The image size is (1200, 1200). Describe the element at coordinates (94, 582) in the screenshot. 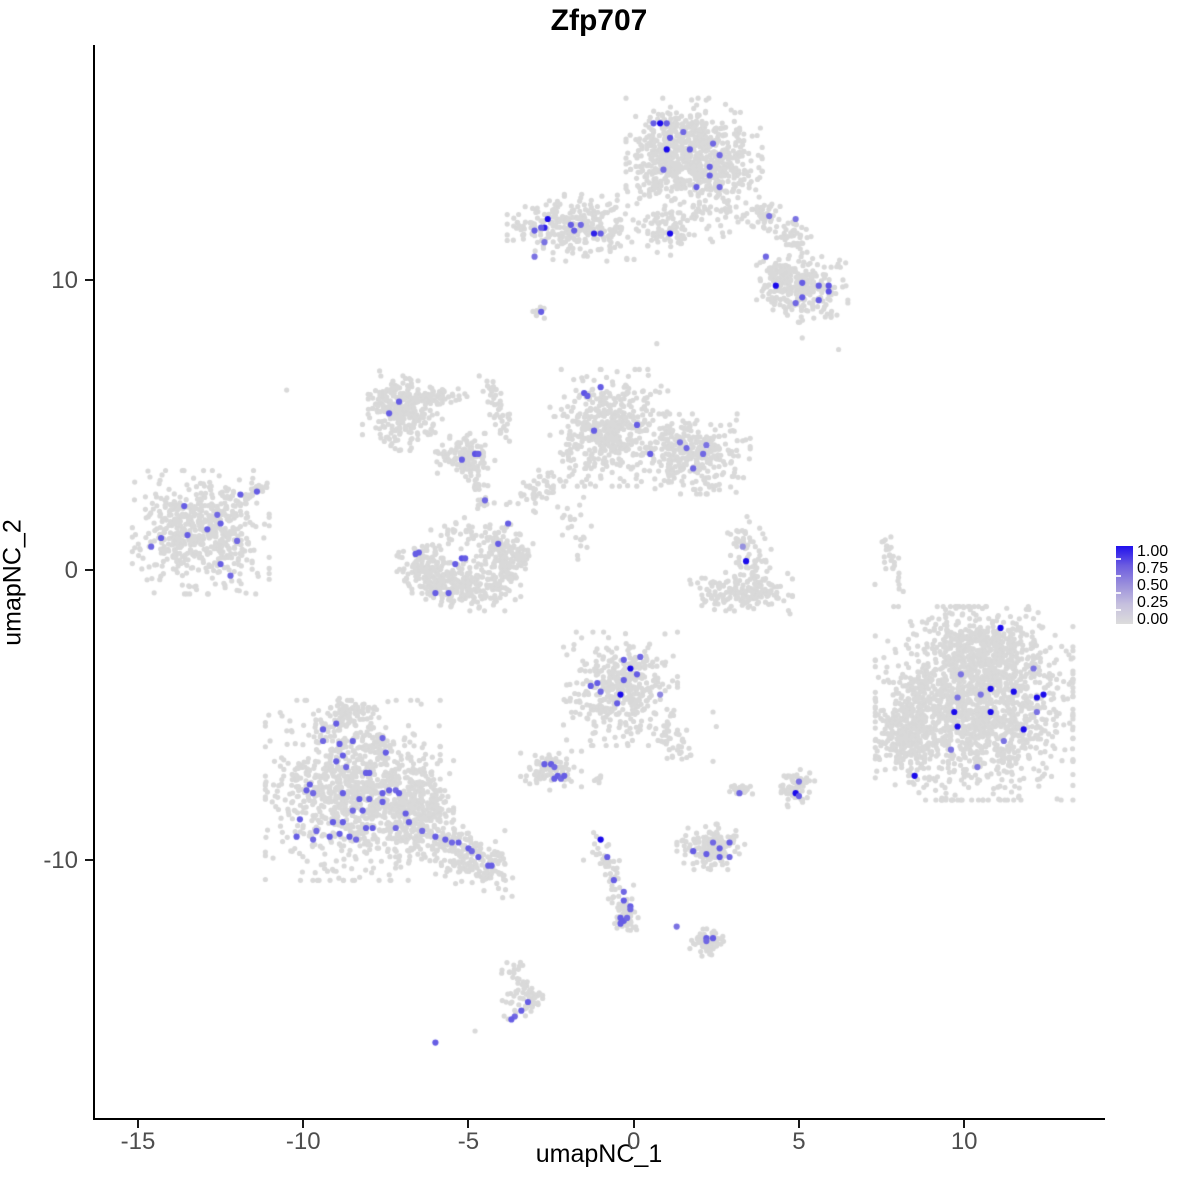

I see `y-axis-line` at that location.